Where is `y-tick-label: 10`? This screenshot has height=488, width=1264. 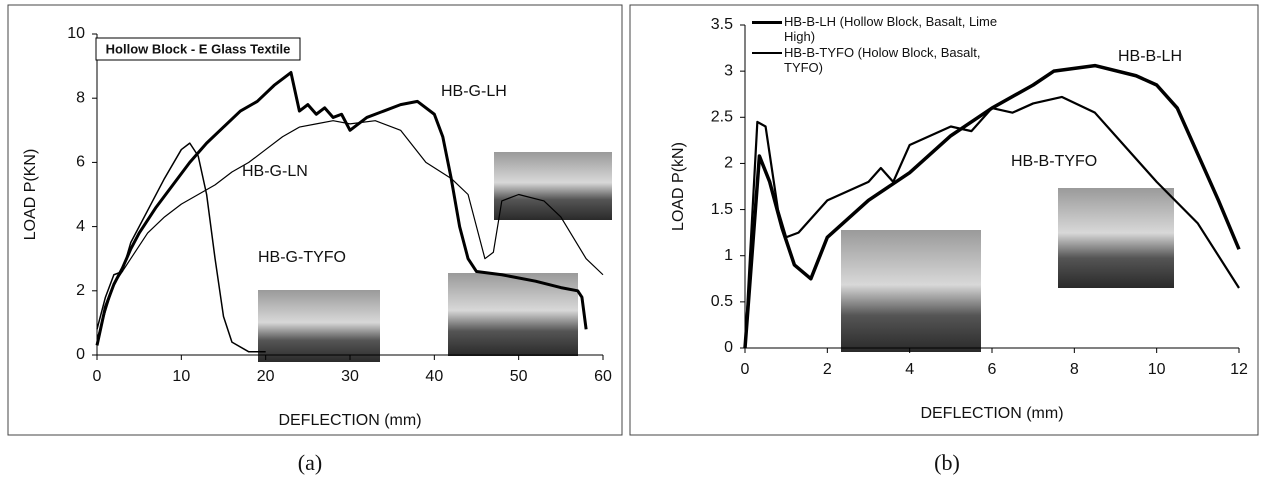 y-tick-label: 10 is located at coordinates (76, 33).